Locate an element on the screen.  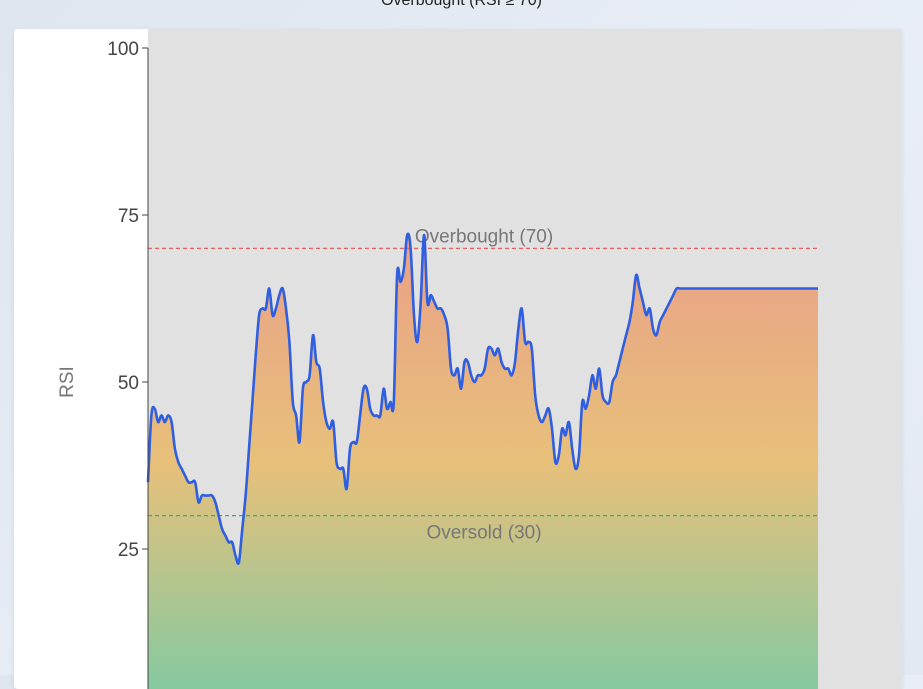
y-axis-label: RSI is located at coordinates (67, 382).